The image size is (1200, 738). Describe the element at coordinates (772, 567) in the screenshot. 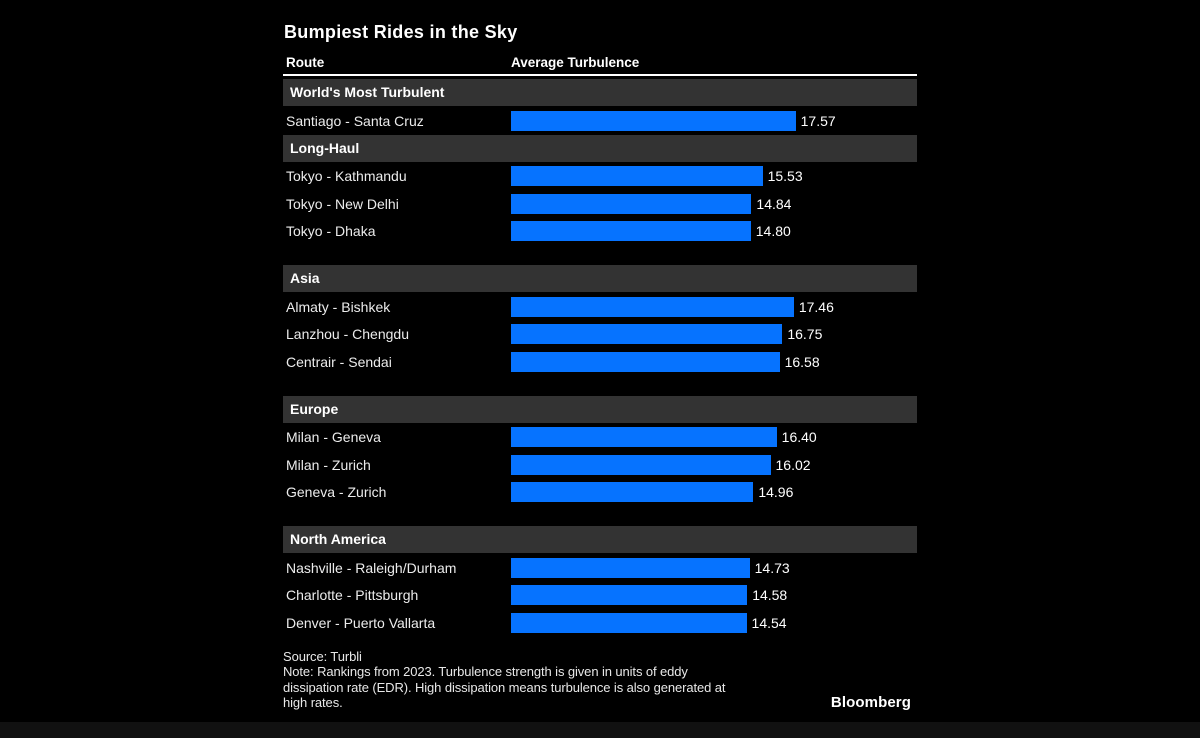

I see `value-label: 14.73` at that location.